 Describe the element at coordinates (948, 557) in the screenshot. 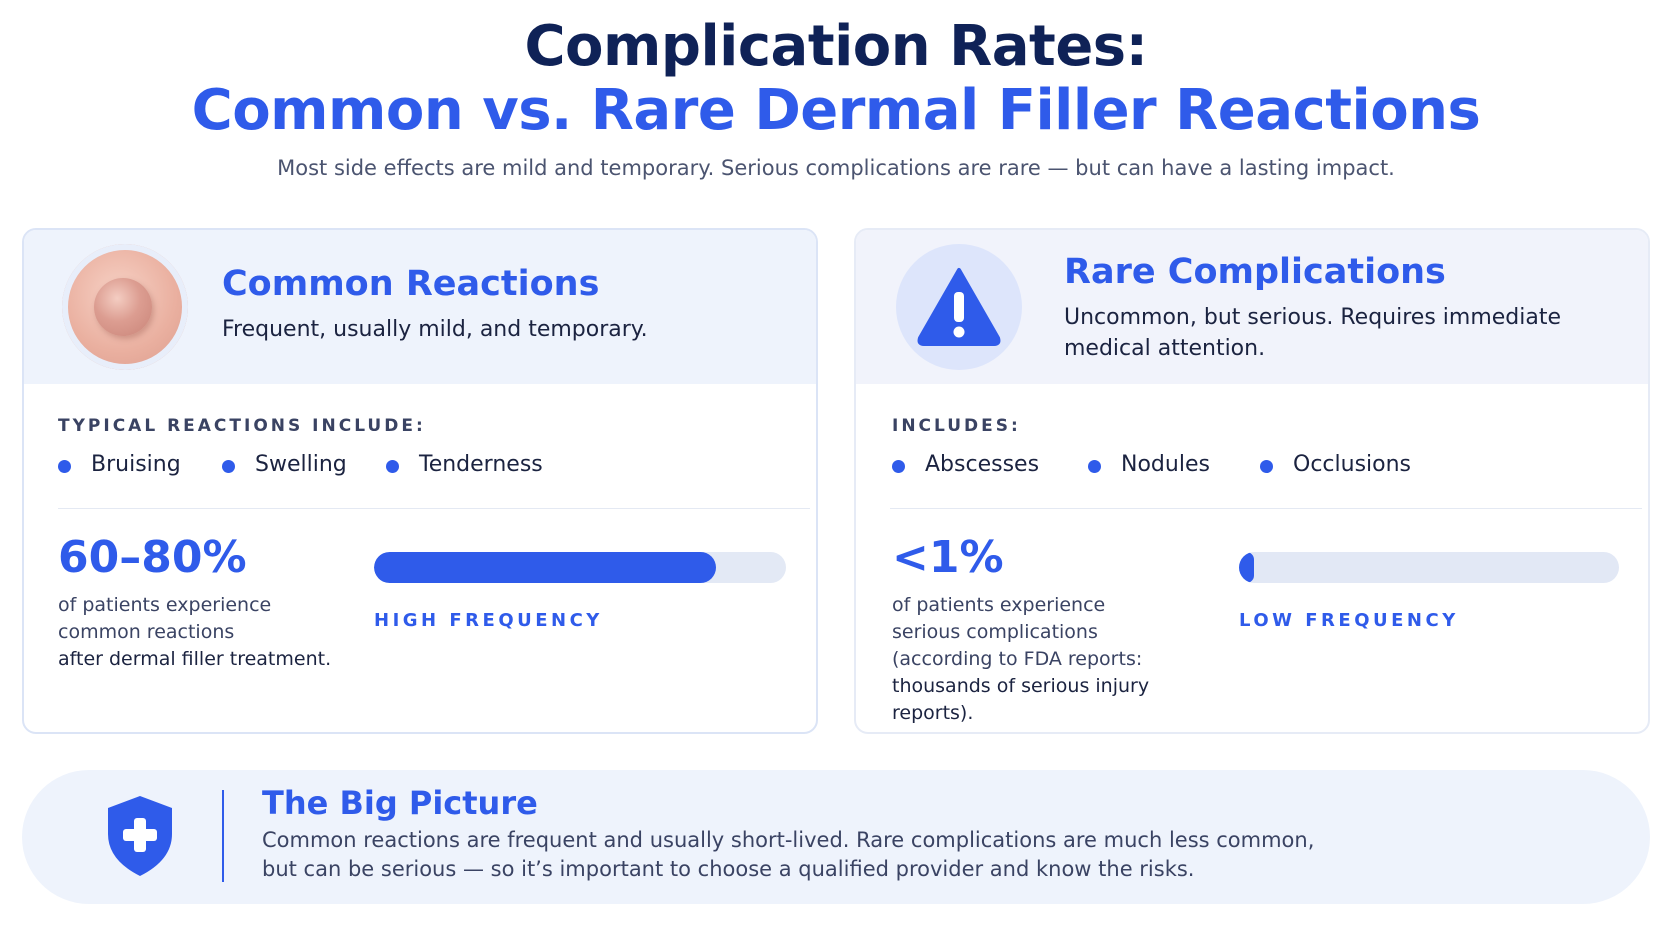

I see `rare-stat: <1%` at that location.